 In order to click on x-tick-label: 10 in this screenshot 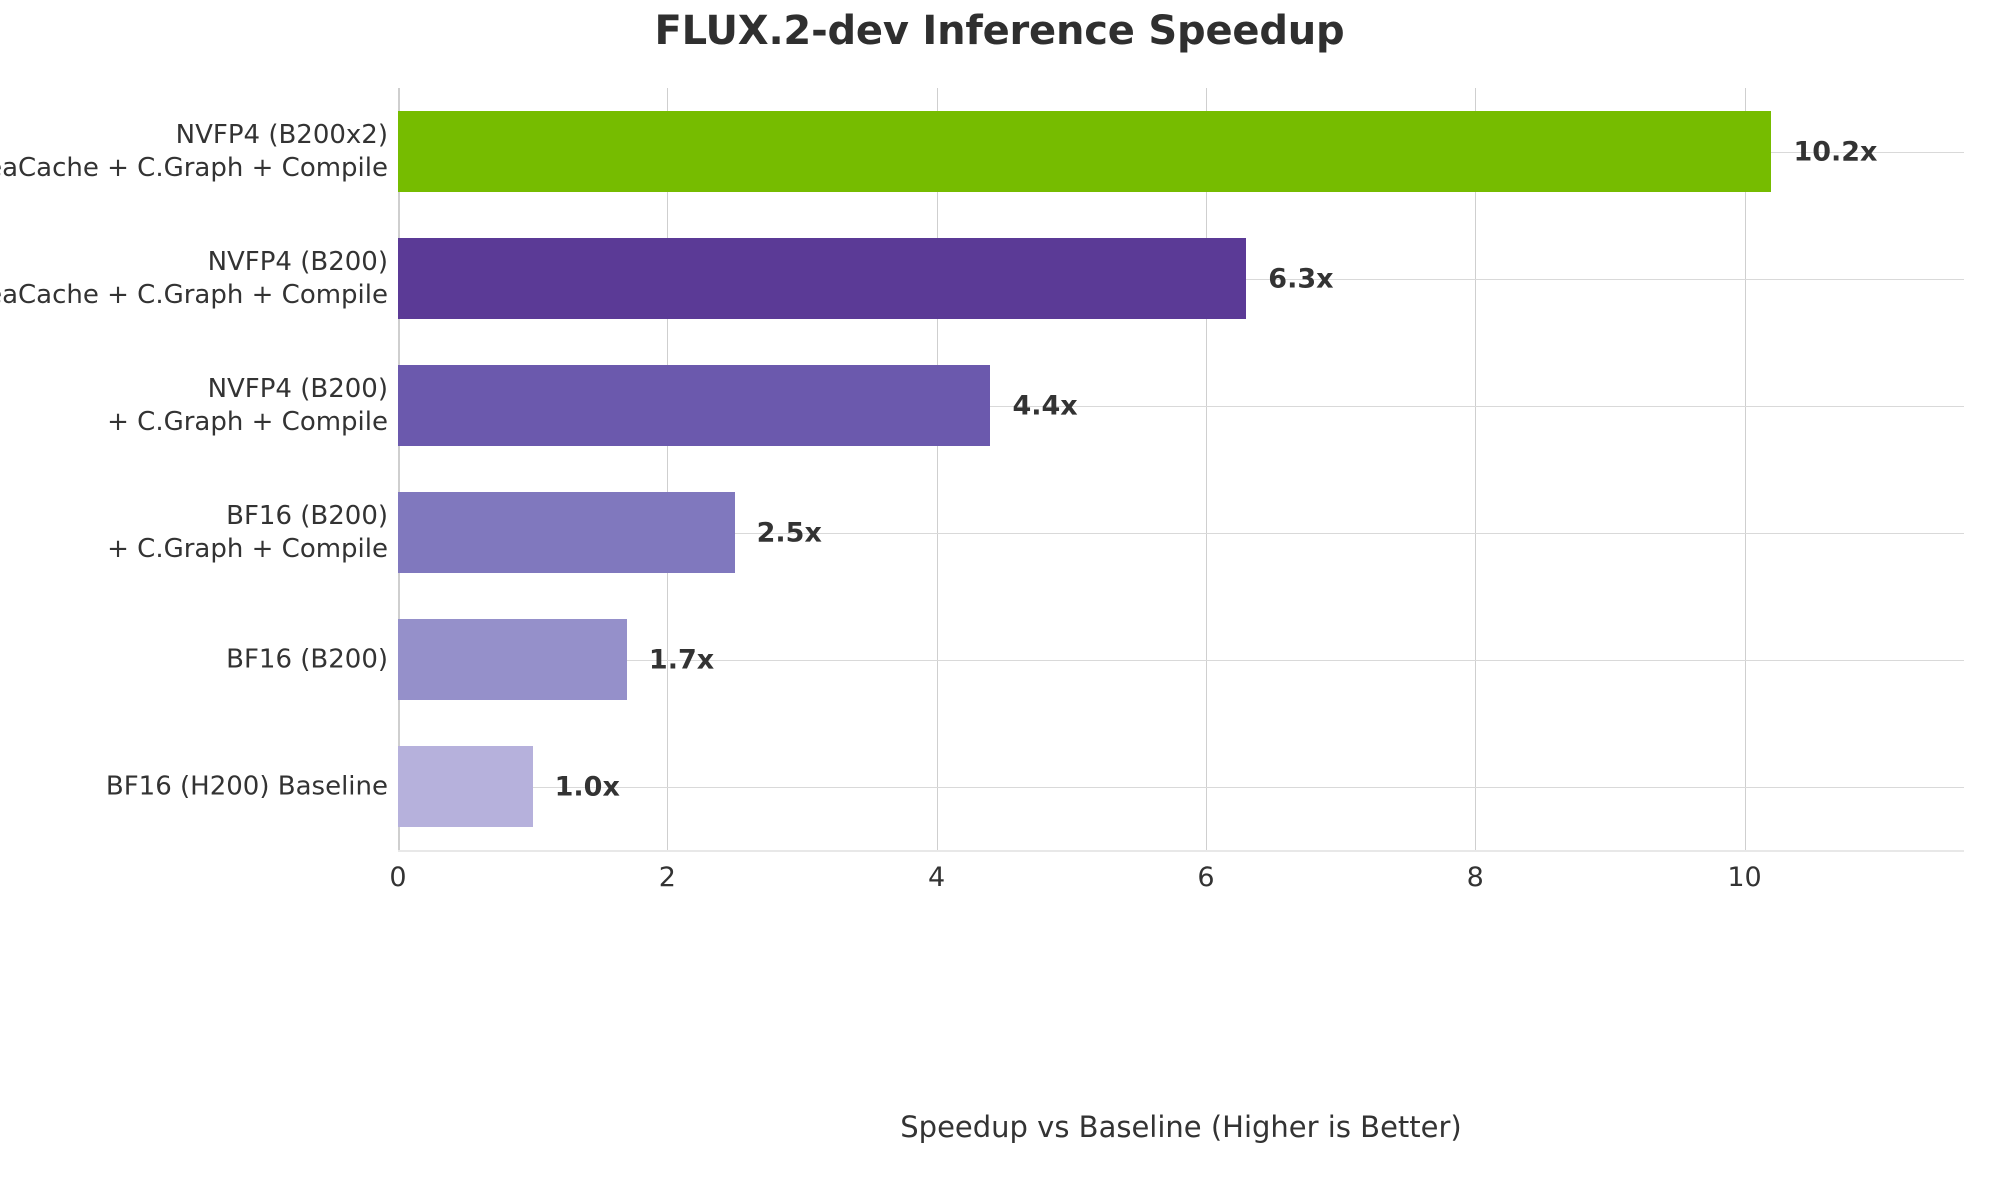, I will do `click(1744, 877)`.